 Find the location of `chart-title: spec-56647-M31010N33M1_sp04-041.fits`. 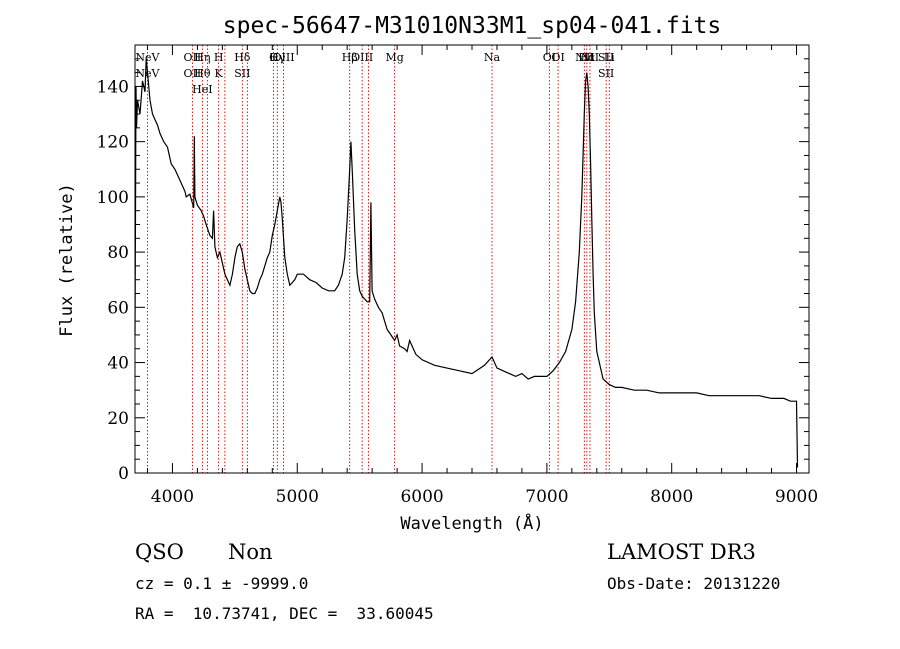

chart-title: spec-56647-M31010N33M1_sp04-041.fits is located at coordinates (472, 26).